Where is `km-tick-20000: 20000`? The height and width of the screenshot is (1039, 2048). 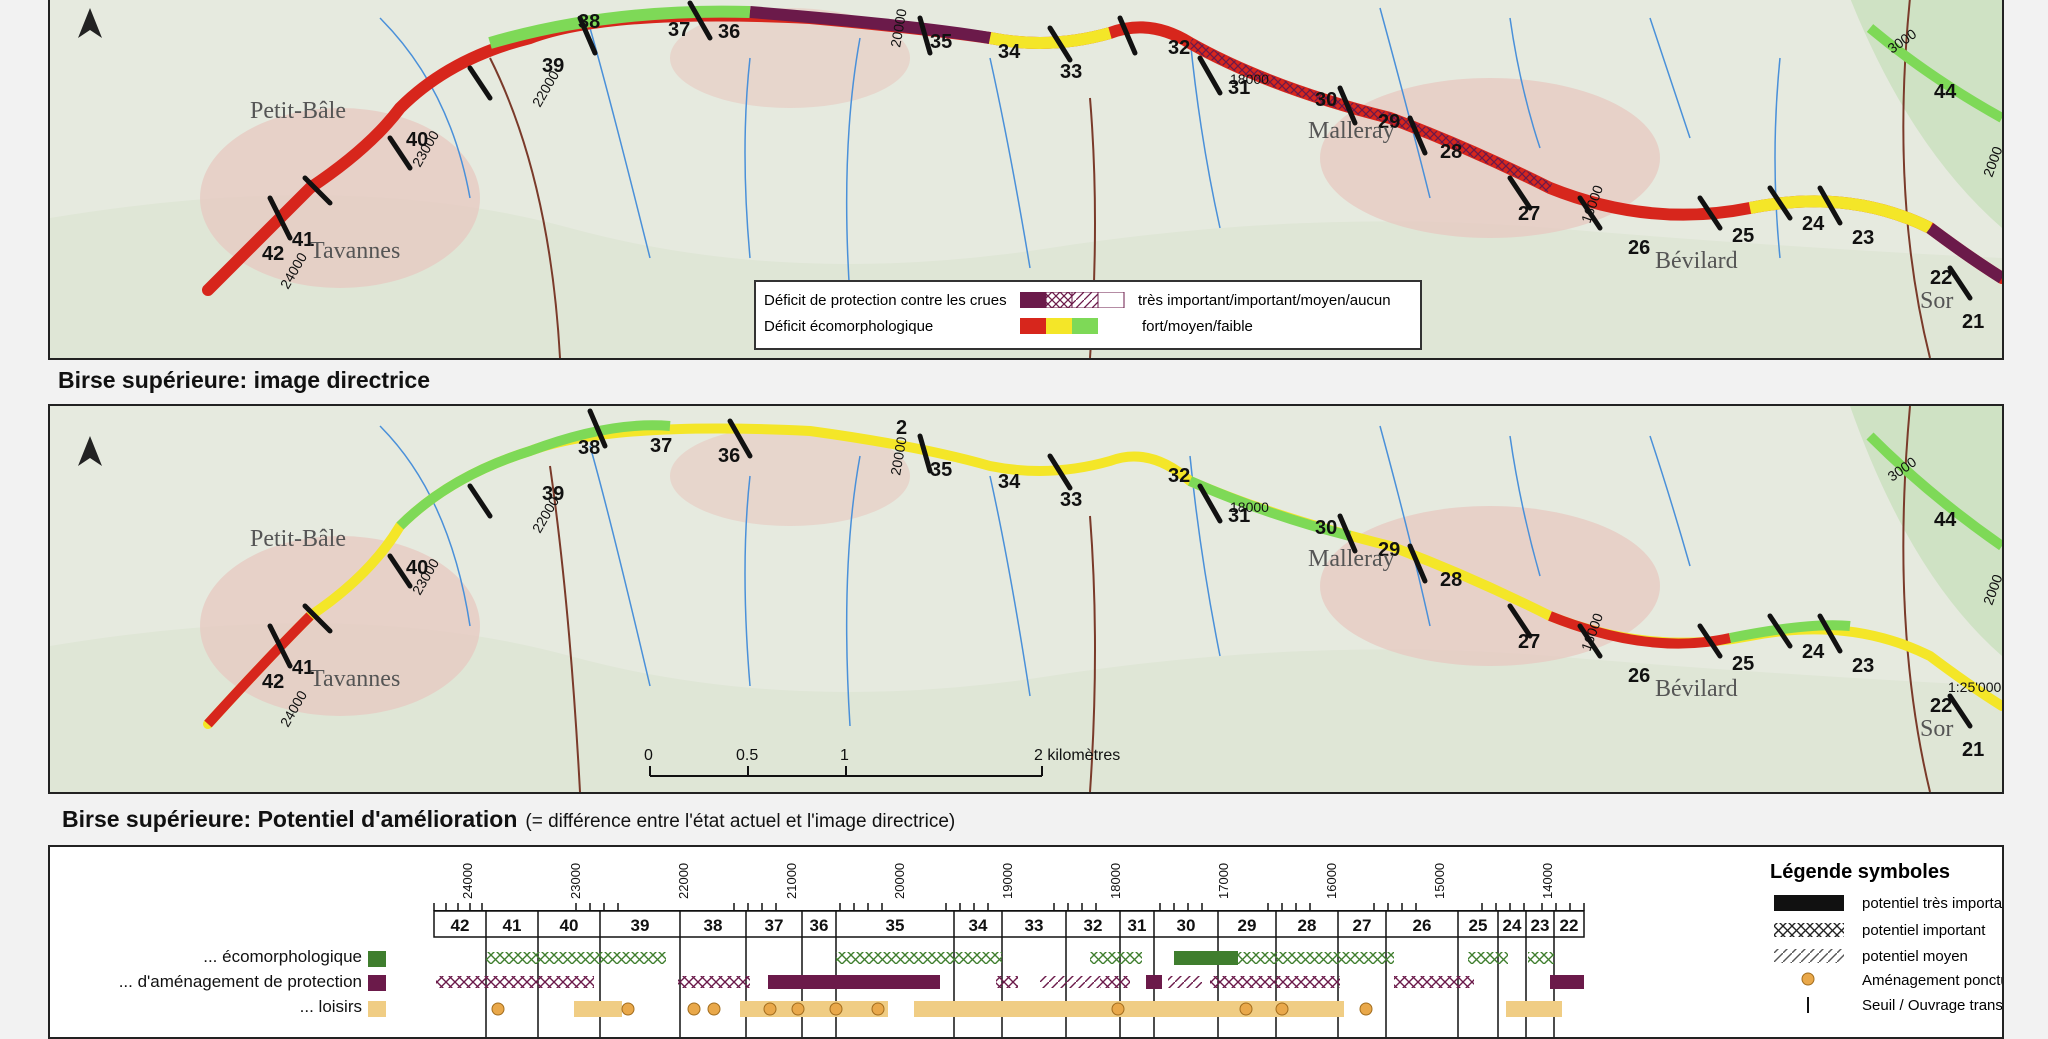
km-tick-20000: 20000 is located at coordinates (899, 881).